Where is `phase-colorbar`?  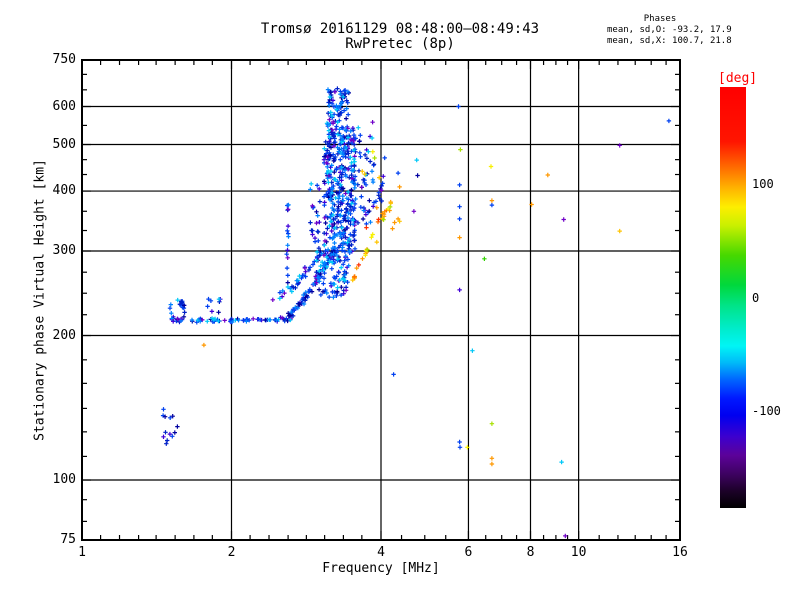 phase-colorbar is located at coordinates (733, 297).